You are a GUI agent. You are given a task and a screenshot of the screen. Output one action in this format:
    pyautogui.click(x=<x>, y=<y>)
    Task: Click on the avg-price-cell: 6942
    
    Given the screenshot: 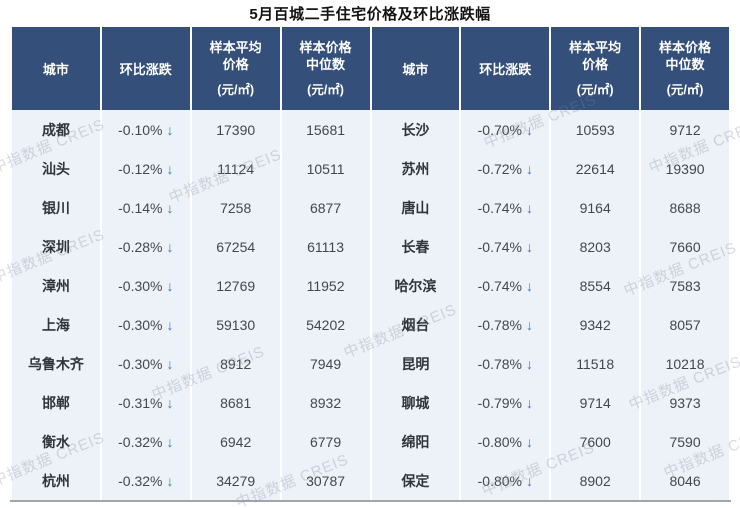 What is the action you would take?
    pyautogui.click(x=235, y=441)
    